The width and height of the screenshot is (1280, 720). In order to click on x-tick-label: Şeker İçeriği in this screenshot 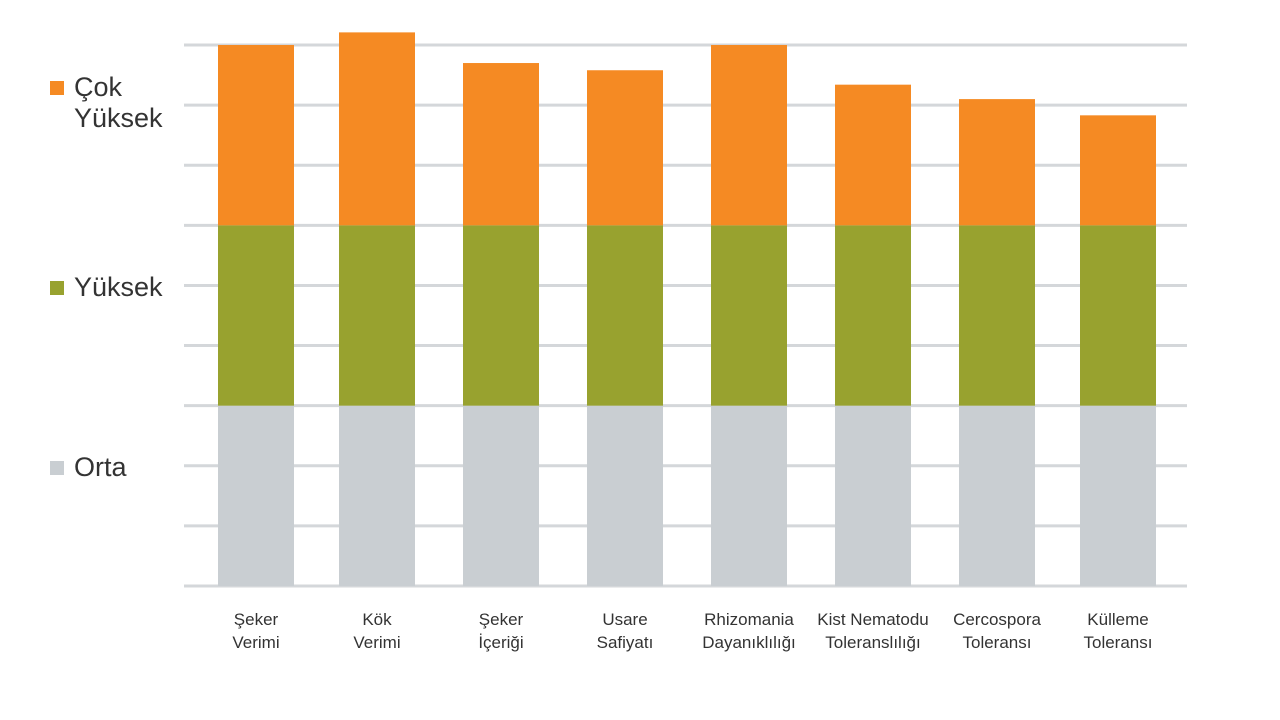, I will do `click(501, 631)`.